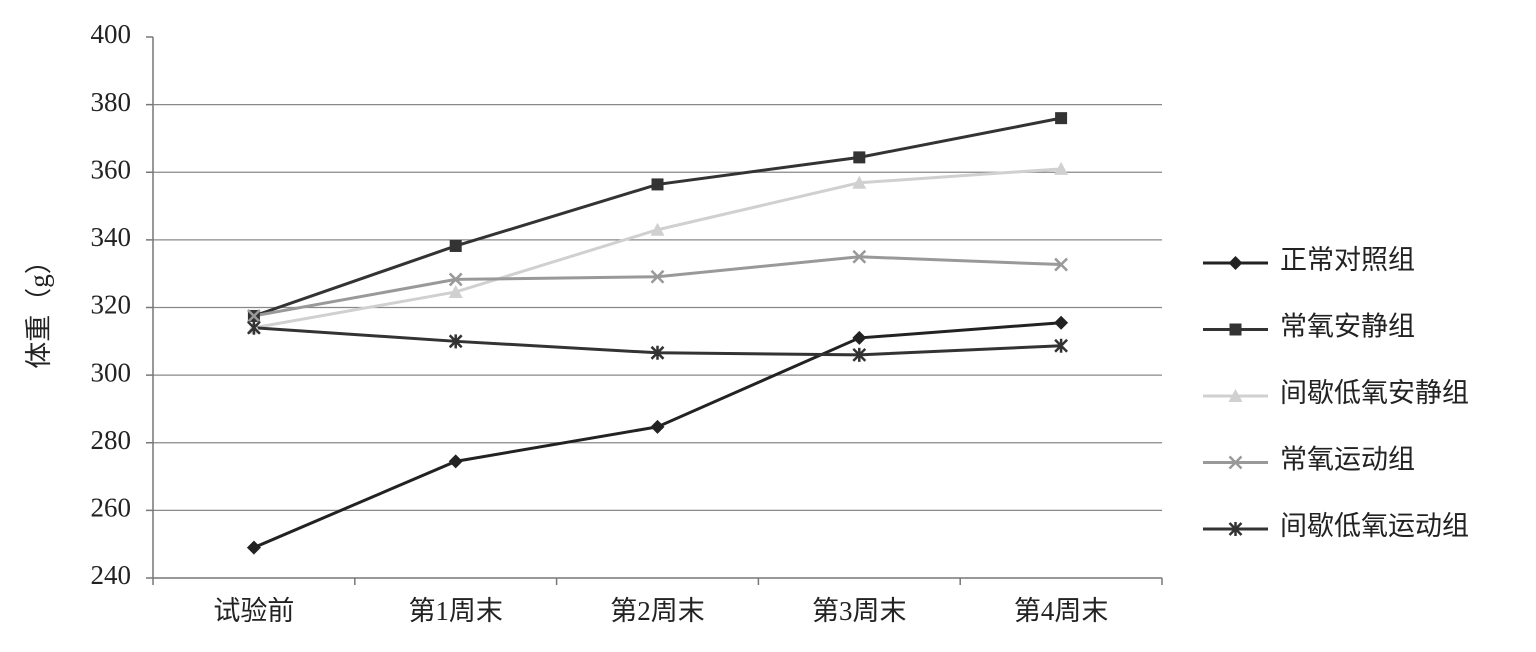 Image resolution: width=1536 pixels, height=652 pixels. I want to click on y-tick-label: 260, so click(111, 508).